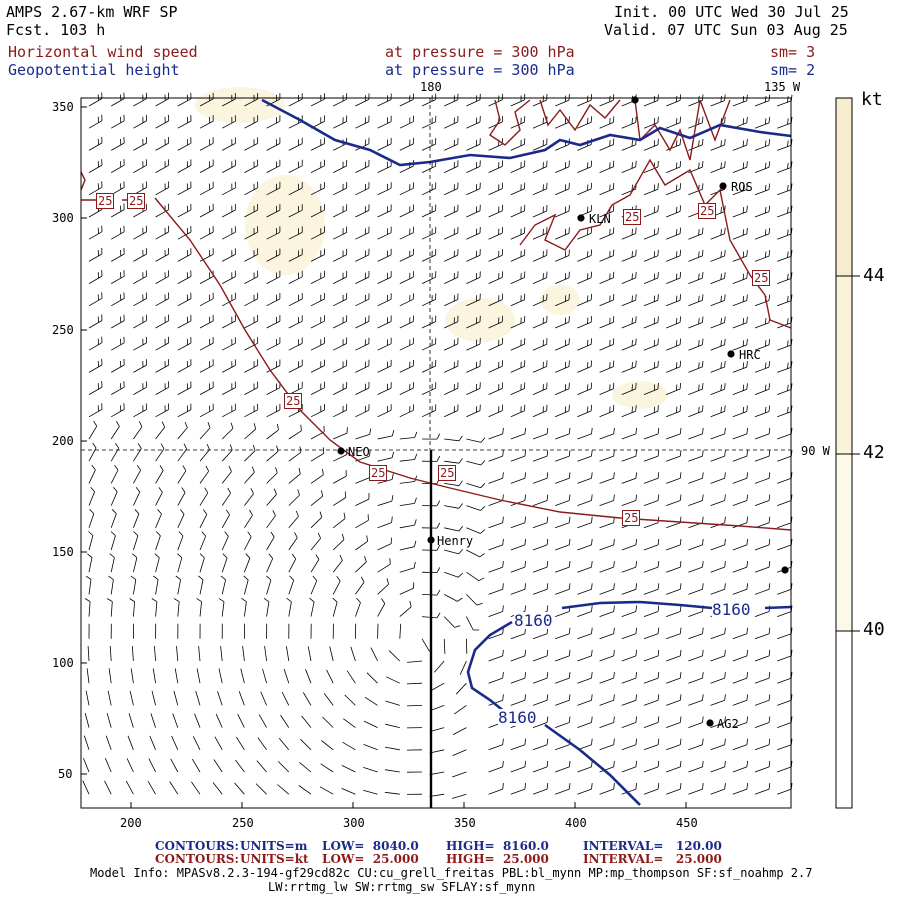 Image resolution: width=900 pixels, height=900 pixels. Describe the element at coordinates (103, 52) in the screenshot. I see `field1-name: Horizontal wind speed` at that location.